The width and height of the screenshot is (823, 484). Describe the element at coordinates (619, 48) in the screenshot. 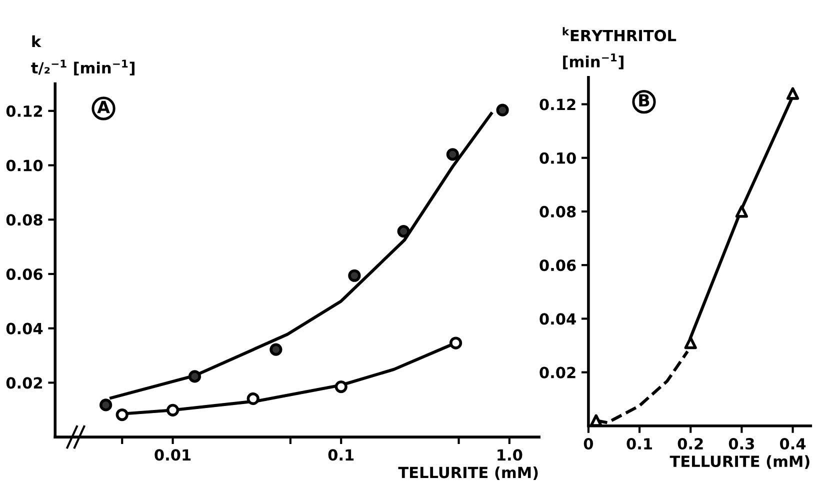

I see `y-axis-title: $^{k}$ERYTHRITOL [min$^{−1}$]` at that location.